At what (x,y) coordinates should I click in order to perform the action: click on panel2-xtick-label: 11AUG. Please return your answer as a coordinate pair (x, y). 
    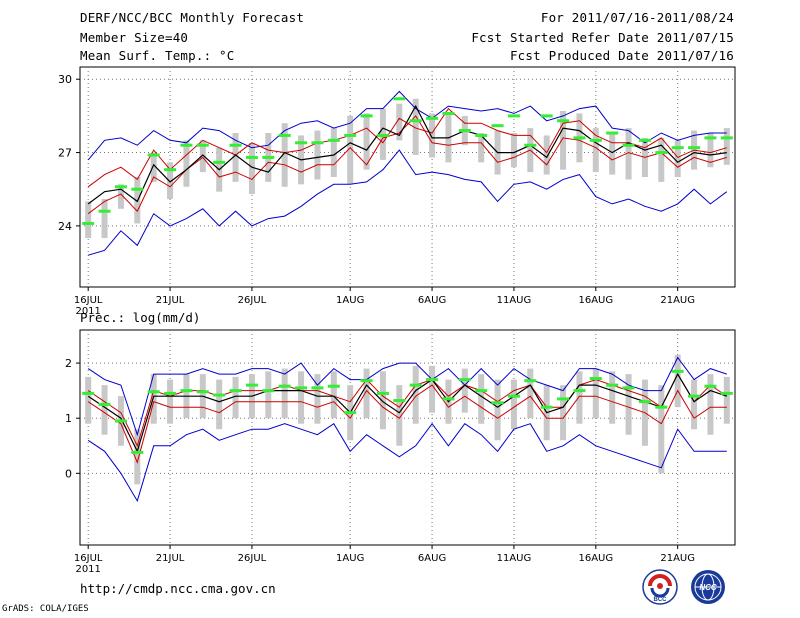
    Looking at the image, I should click on (514, 558).